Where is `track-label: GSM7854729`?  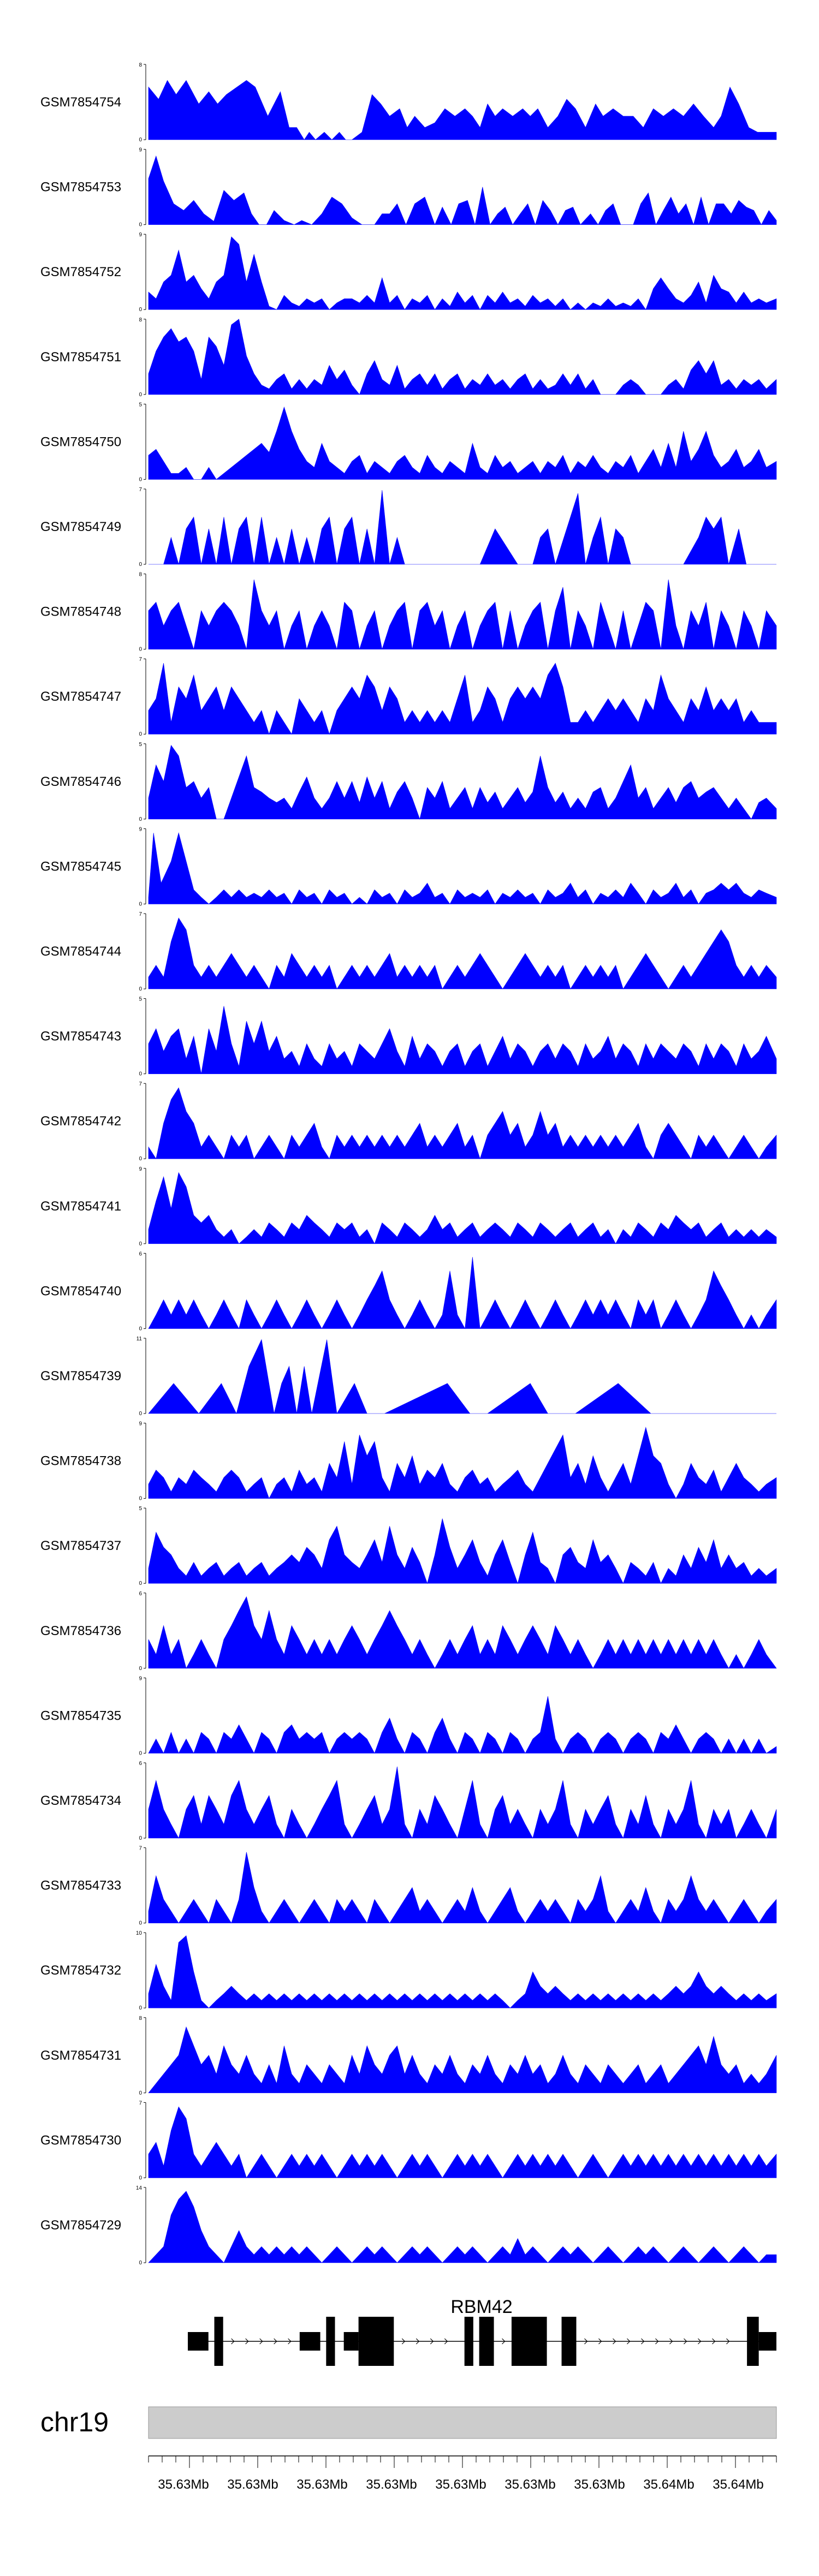
track-label: GSM7854729 is located at coordinates (80, 2225).